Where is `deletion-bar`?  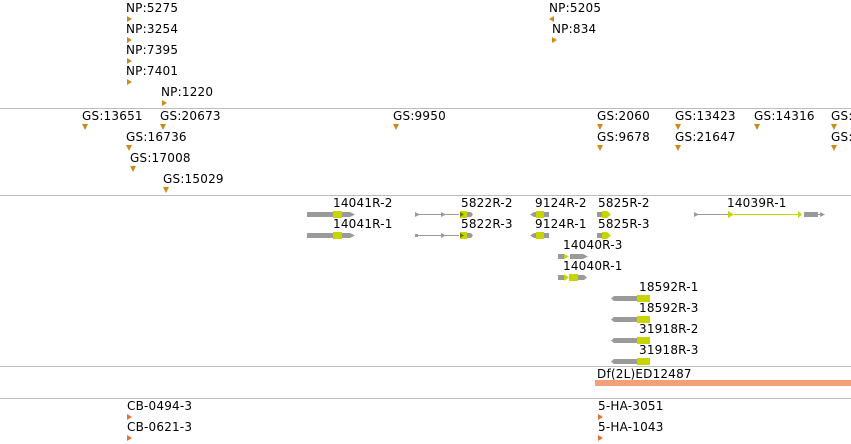 deletion-bar is located at coordinates (723, 383).